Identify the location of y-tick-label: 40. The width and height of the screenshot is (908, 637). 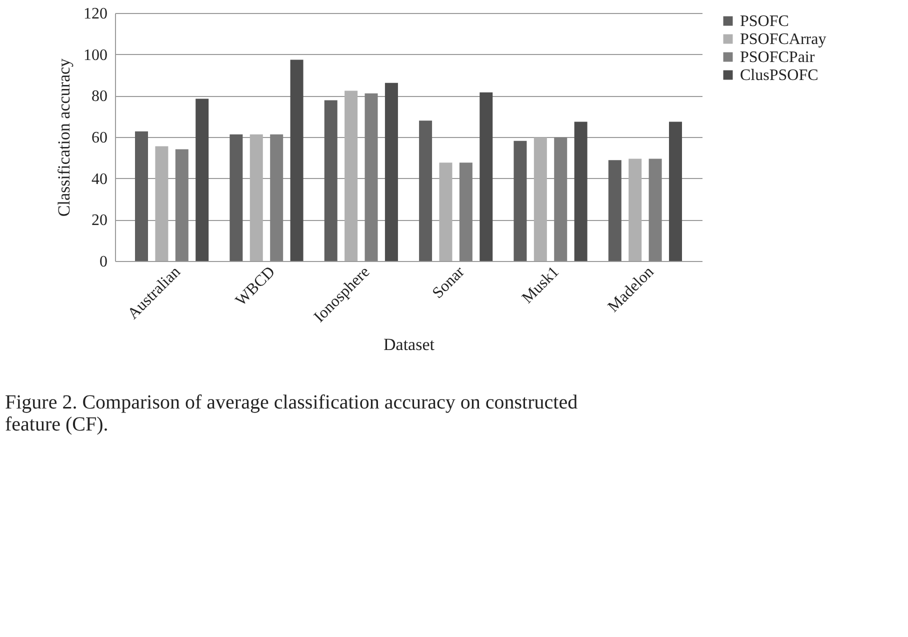
(100, 179).